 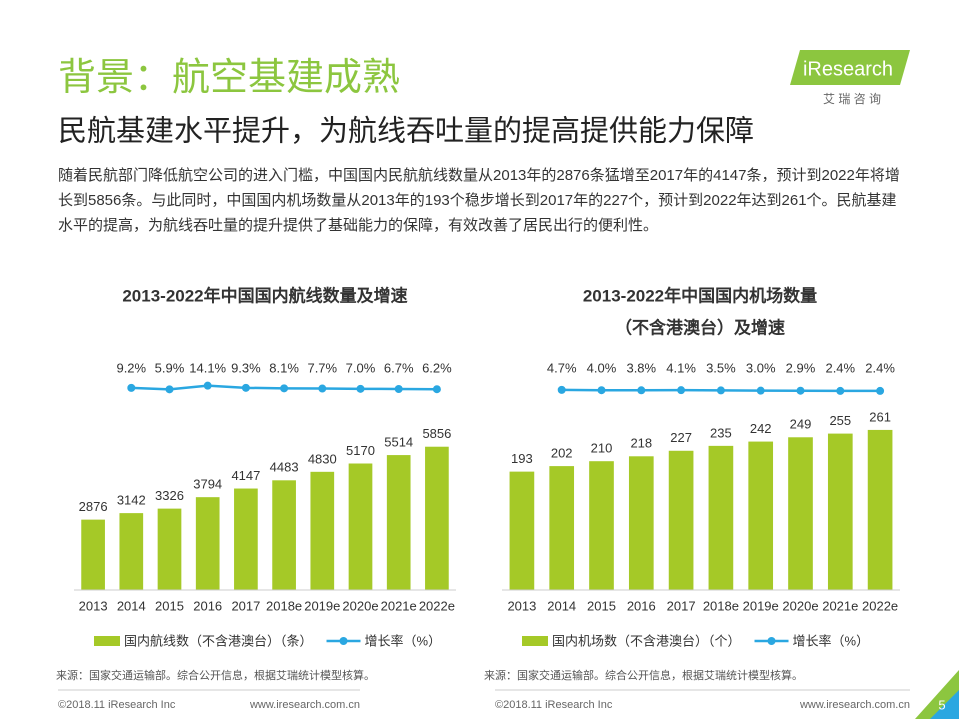 What do you see at coordinates (246, 367) in the screenshot?
I see `growth-label: 9.3%` at bounding box center [246, 367].